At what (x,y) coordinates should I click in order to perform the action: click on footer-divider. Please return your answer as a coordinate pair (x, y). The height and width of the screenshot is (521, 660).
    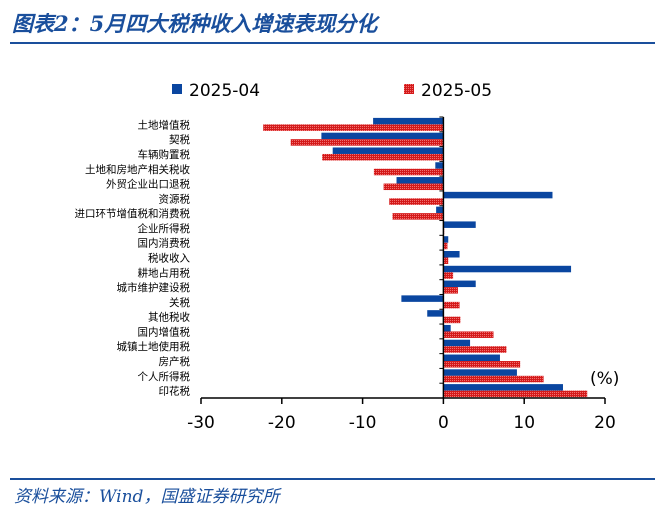
    Looking at the image, I should click on (332, 479).